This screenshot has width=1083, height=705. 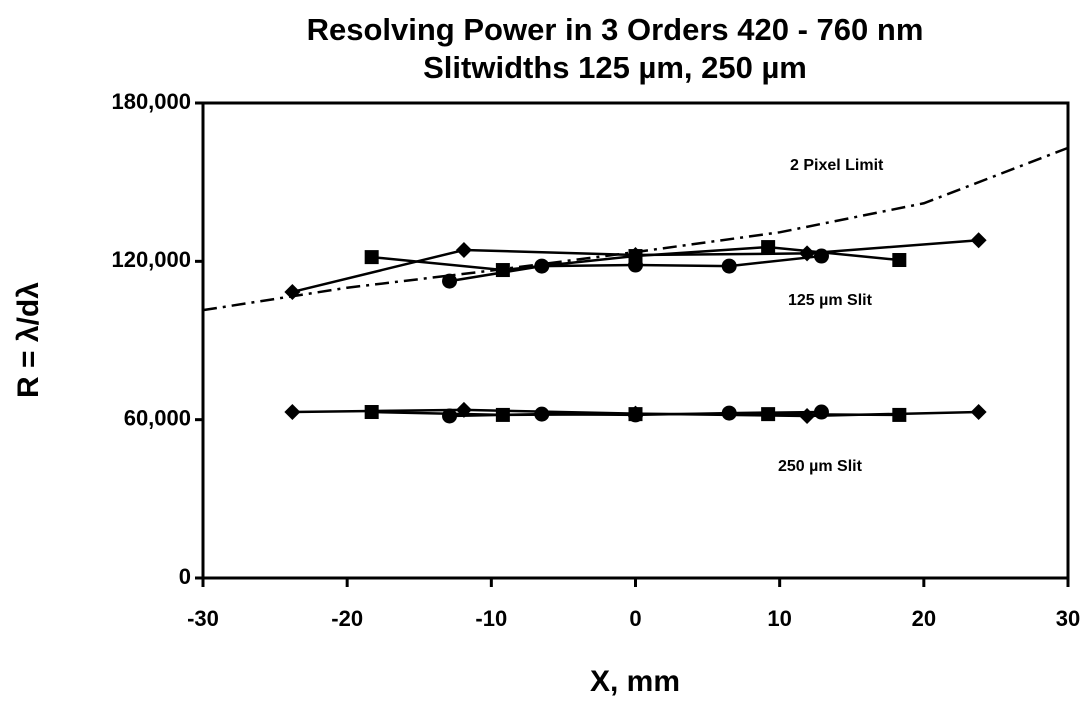 What do you see at coordinates (924, 618) in the screenshot?
I see `x-tick-label: 20` at bounding box center [924, 618].